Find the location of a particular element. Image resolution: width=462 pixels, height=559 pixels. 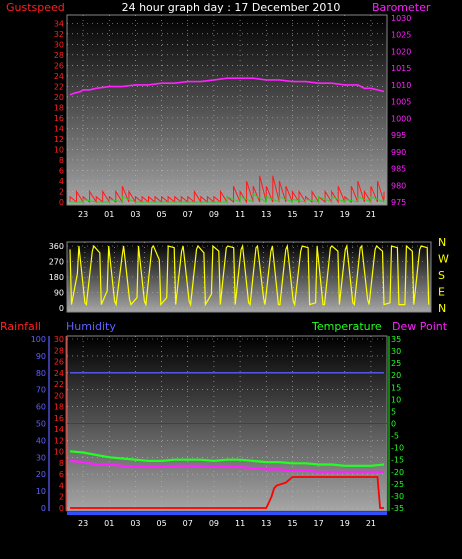

temp-tick-label: -35 is located at coordinates (397, 508).